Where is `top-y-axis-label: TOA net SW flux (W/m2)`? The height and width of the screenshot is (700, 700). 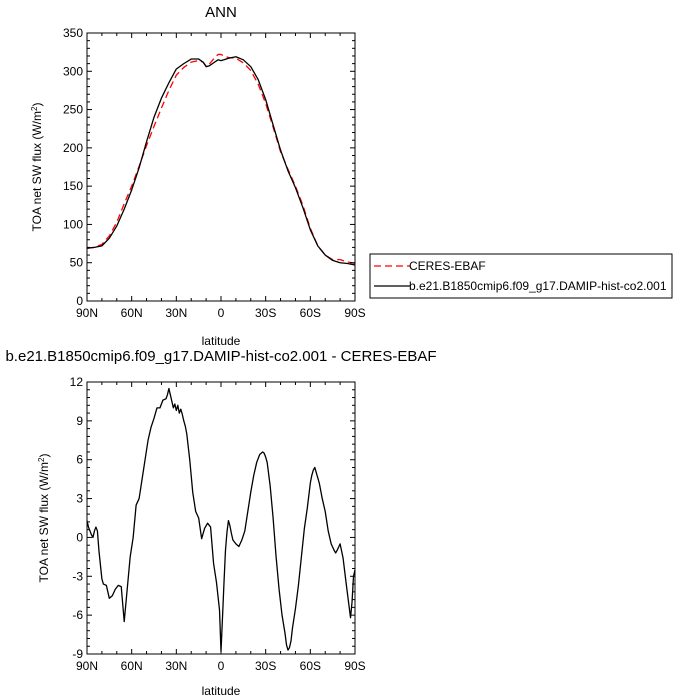
top-y-axis-label: TOA net SW flux (W/m2) is located at coordinates (37, 167).